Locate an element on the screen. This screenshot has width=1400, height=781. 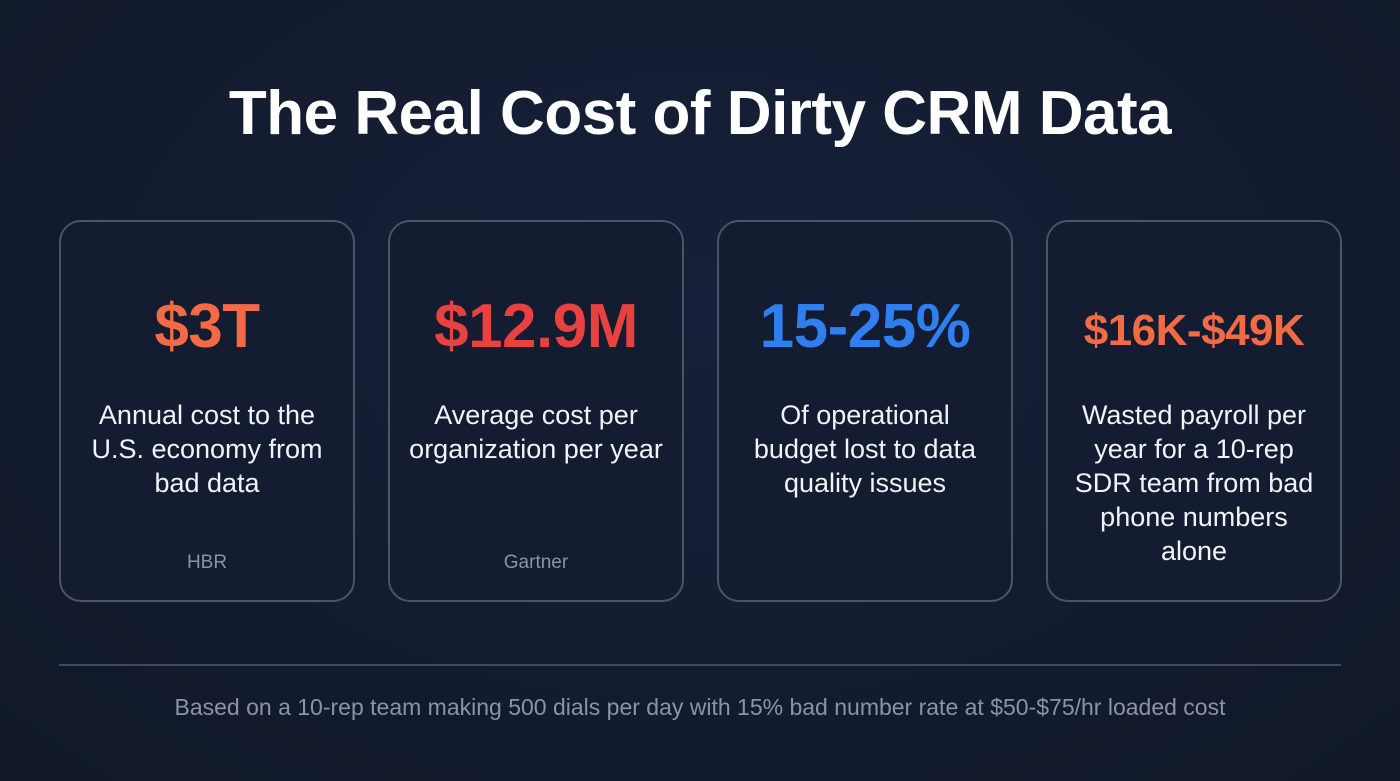
stat-value: $12.9M is located at coordinates (536, 326).